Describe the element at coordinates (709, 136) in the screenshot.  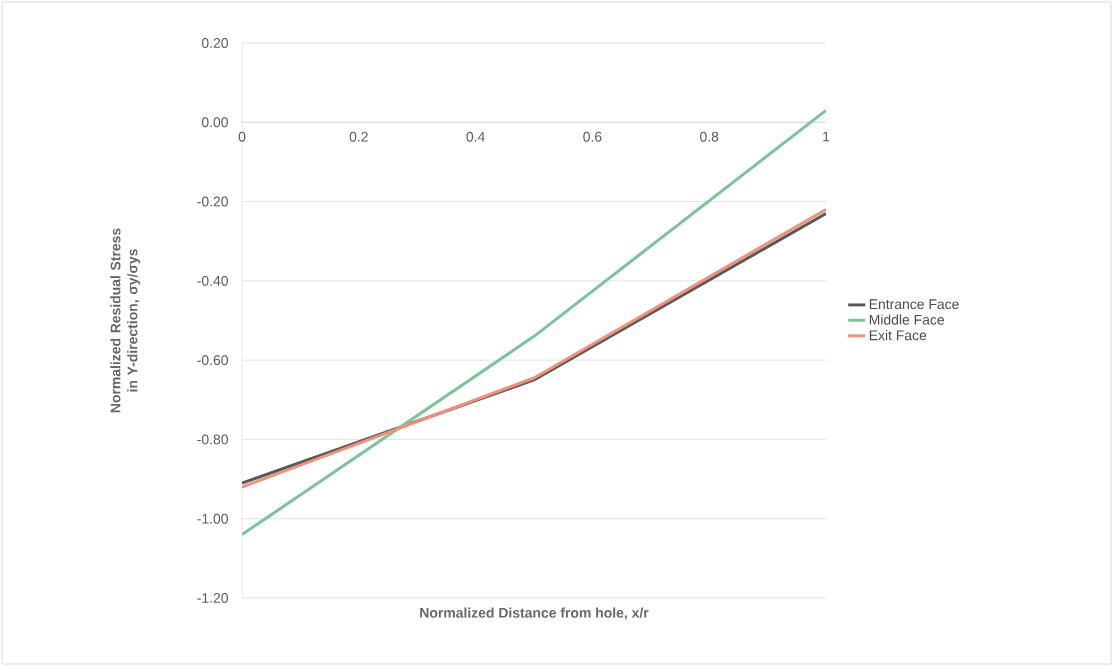
I see `x-tick-label: 0.8` at that location.